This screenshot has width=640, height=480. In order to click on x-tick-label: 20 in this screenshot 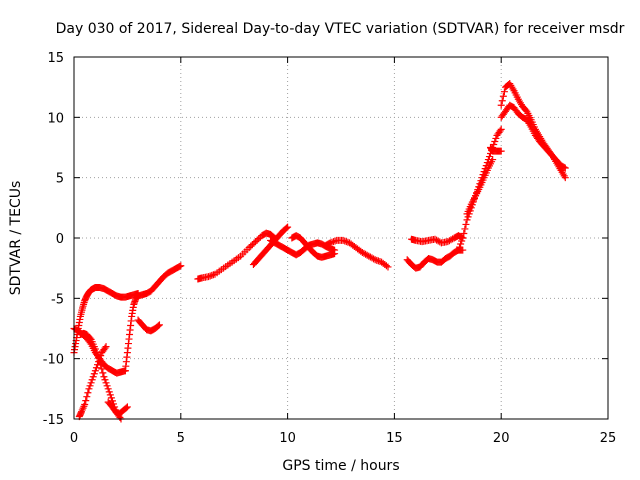, I will do `click(501, 438)`.